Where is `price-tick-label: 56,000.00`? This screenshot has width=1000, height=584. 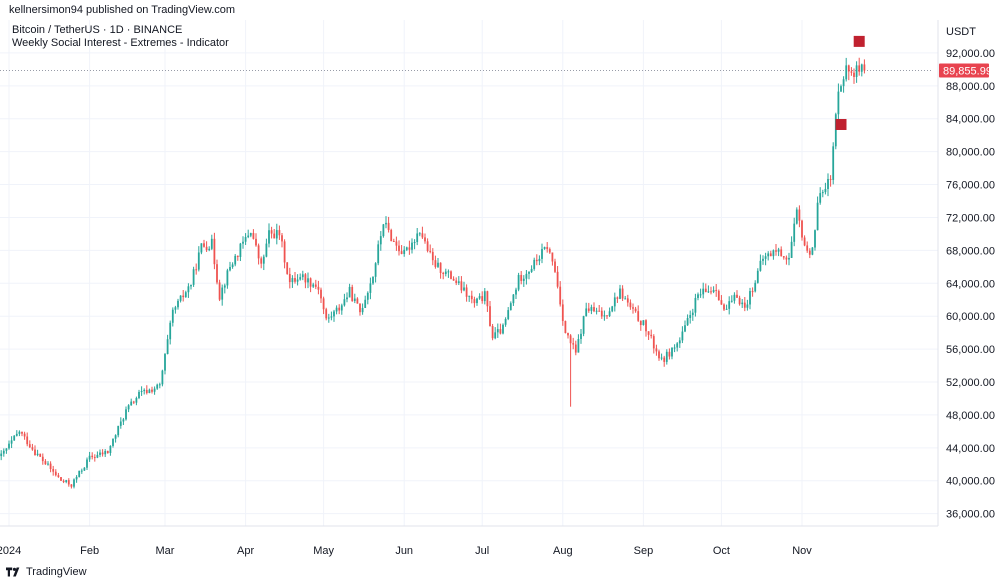 price-tick-label: 56,000.00 is located at coordinates (970, 350).